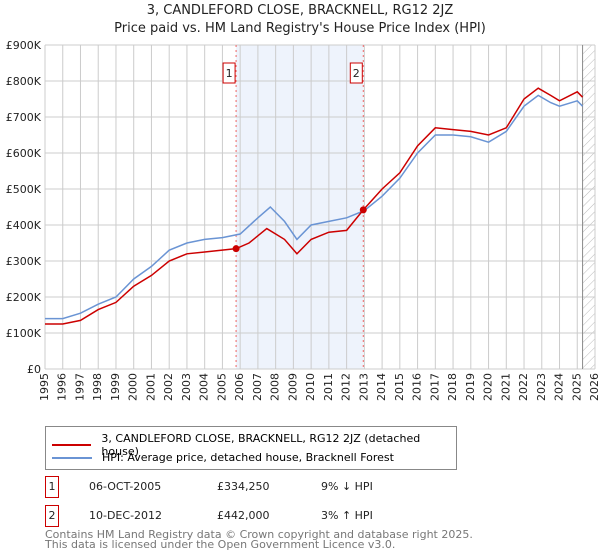  I want to click on sale-marker-label: 1, so click(229, 73).